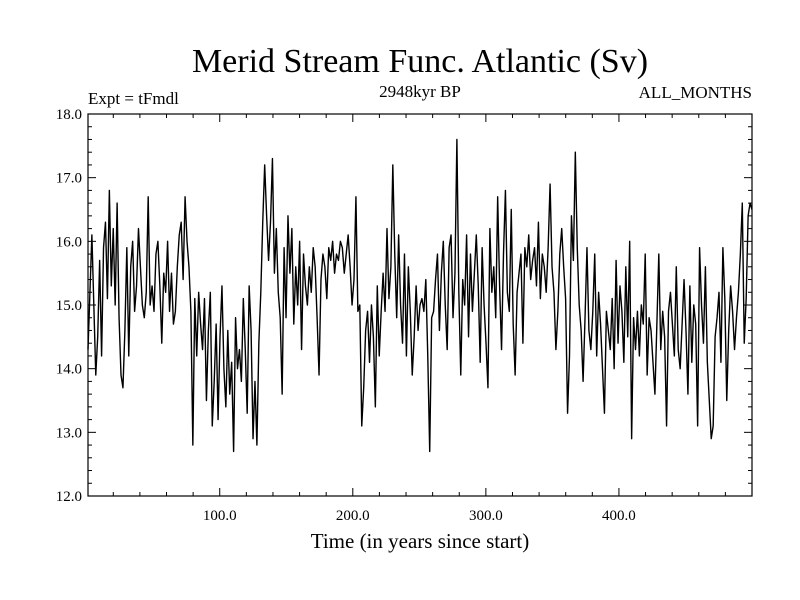  I want to click on y-tick-label: 16.0, so click(69, 242).